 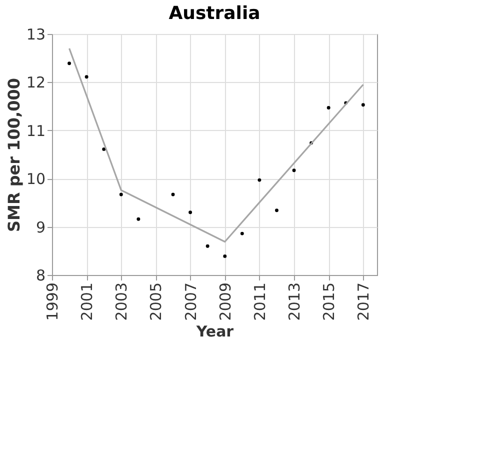 I want to click on x-tick-label: 2005, so click(x=156, y=301).